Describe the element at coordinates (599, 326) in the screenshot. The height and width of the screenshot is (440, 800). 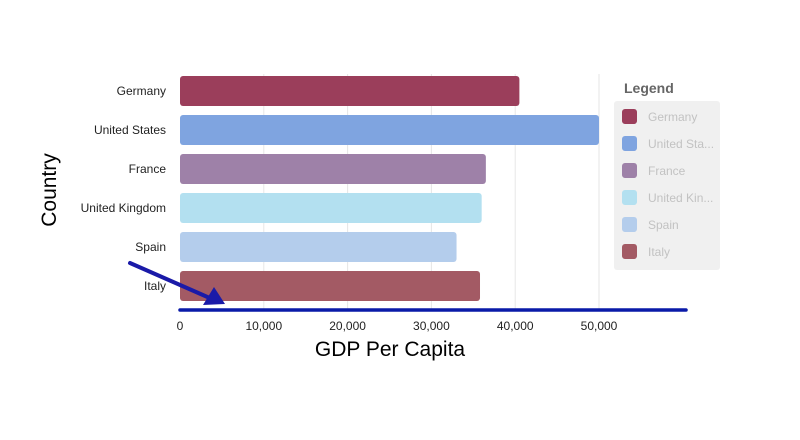
I see `x-tick-label: 50,000` at that location.